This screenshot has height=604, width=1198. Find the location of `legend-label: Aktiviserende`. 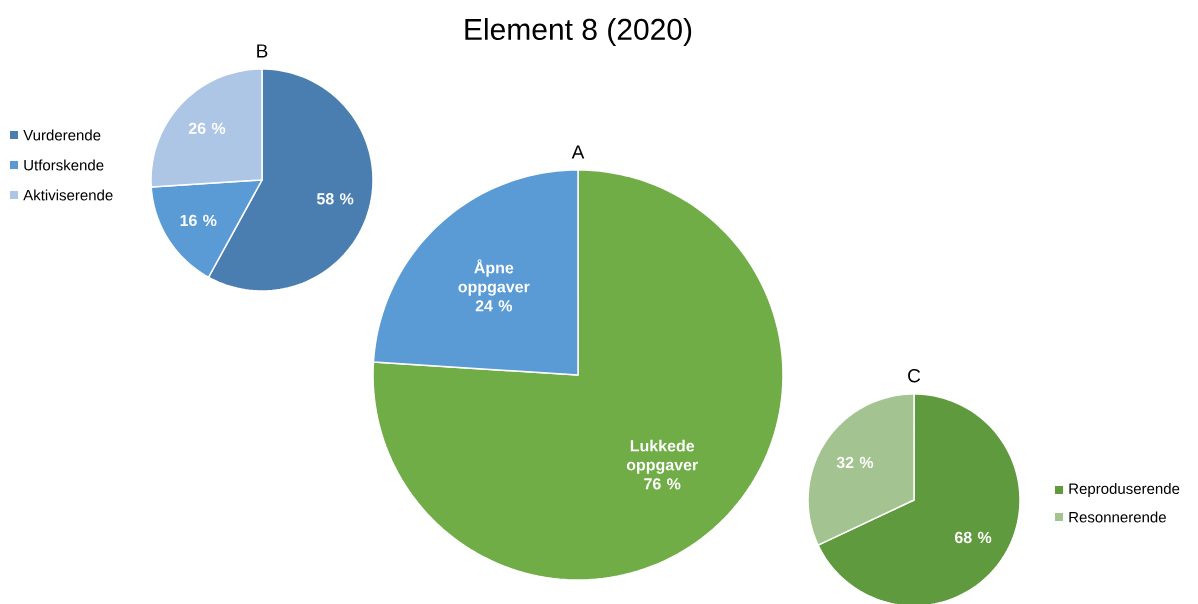

legend-label: Aktiviserende is located at coordinates (68, 195).